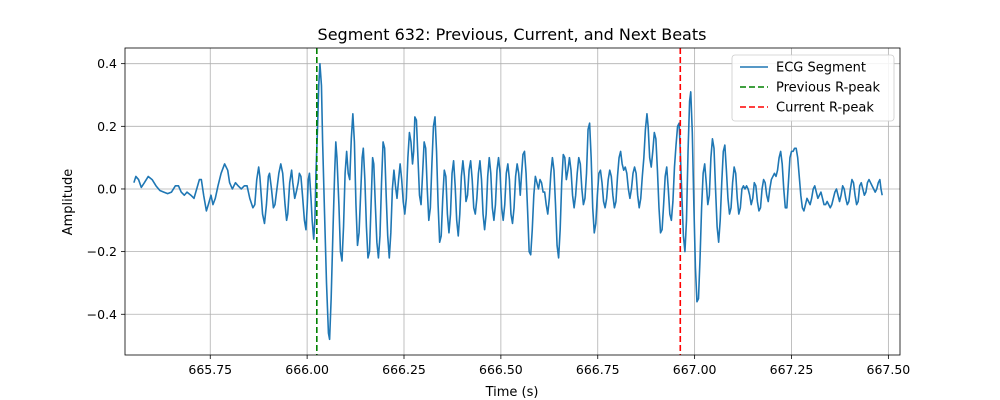  I want to click on y-axis: −0.4 −0.2 0.0 0.2 0.4, so click(106, 189).